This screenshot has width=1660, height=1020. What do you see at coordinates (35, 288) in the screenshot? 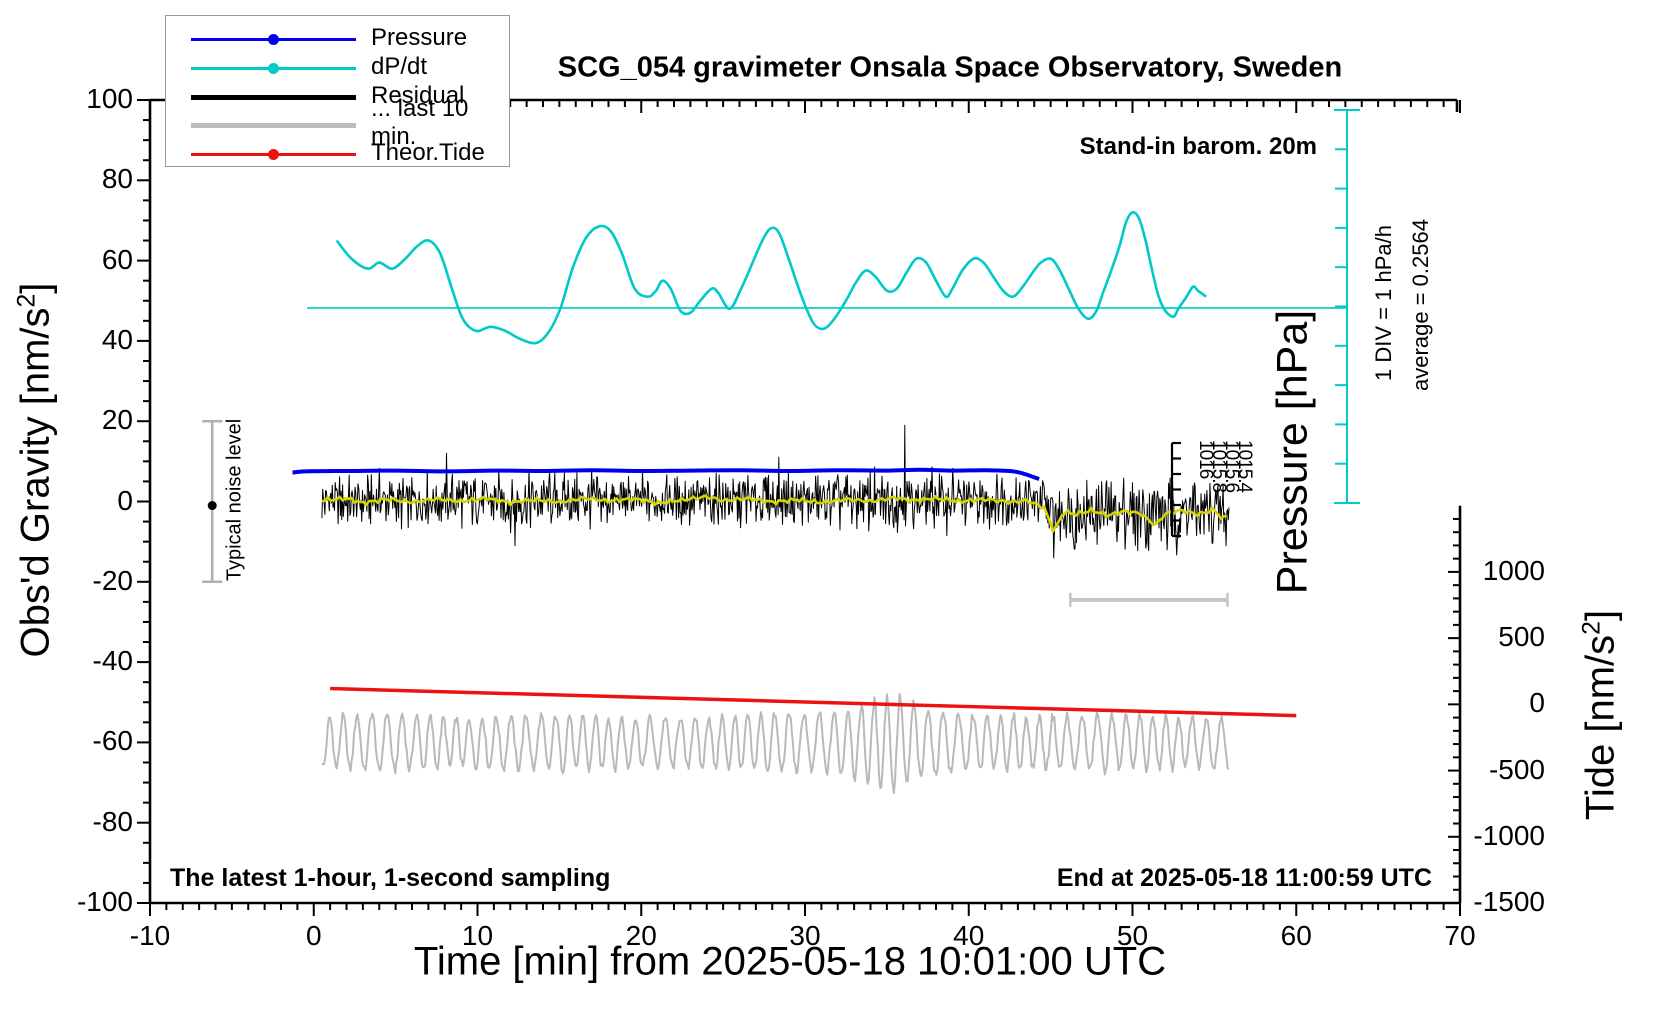
I see `y-axis-label-gravity-close: ]` at bounding box center [35, 288].